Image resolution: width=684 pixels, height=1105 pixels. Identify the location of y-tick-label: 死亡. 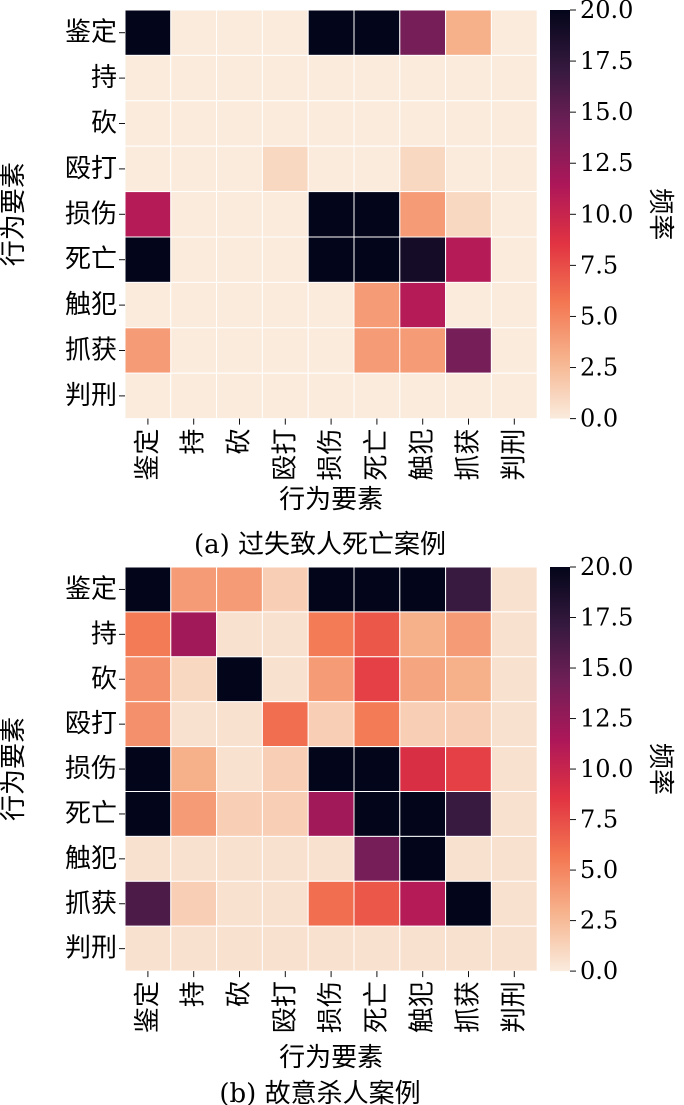
(91, 814).